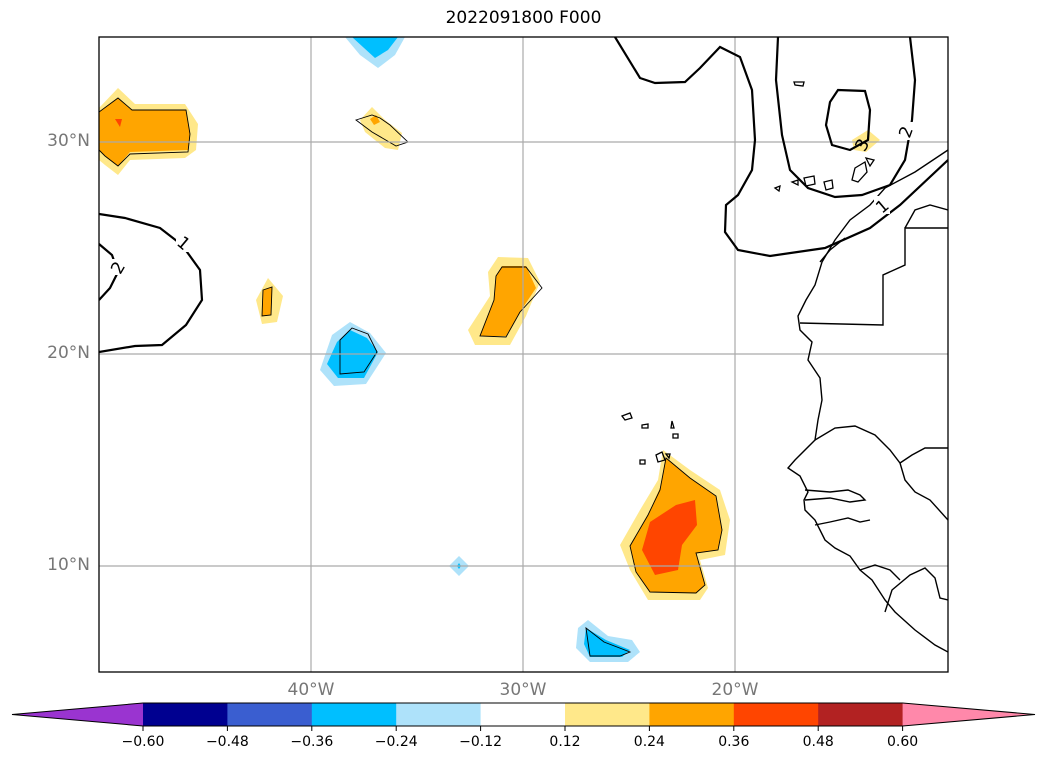  I want to click on warm-blob-small-n-light, so click(381, 128).